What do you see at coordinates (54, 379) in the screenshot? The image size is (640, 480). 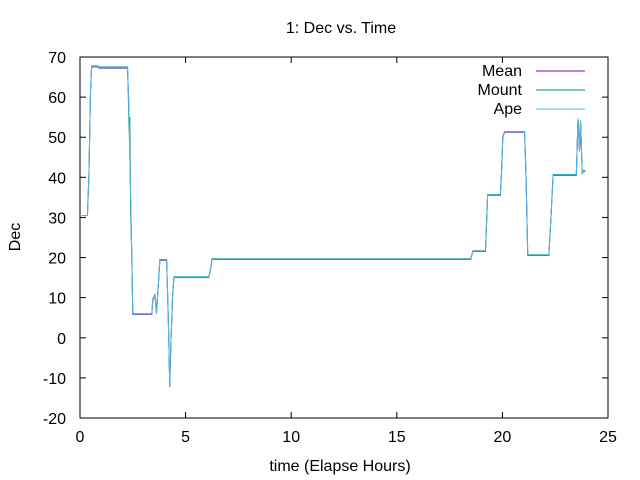 I see `y-tick-label: -10` at bounding box center [54, 379].